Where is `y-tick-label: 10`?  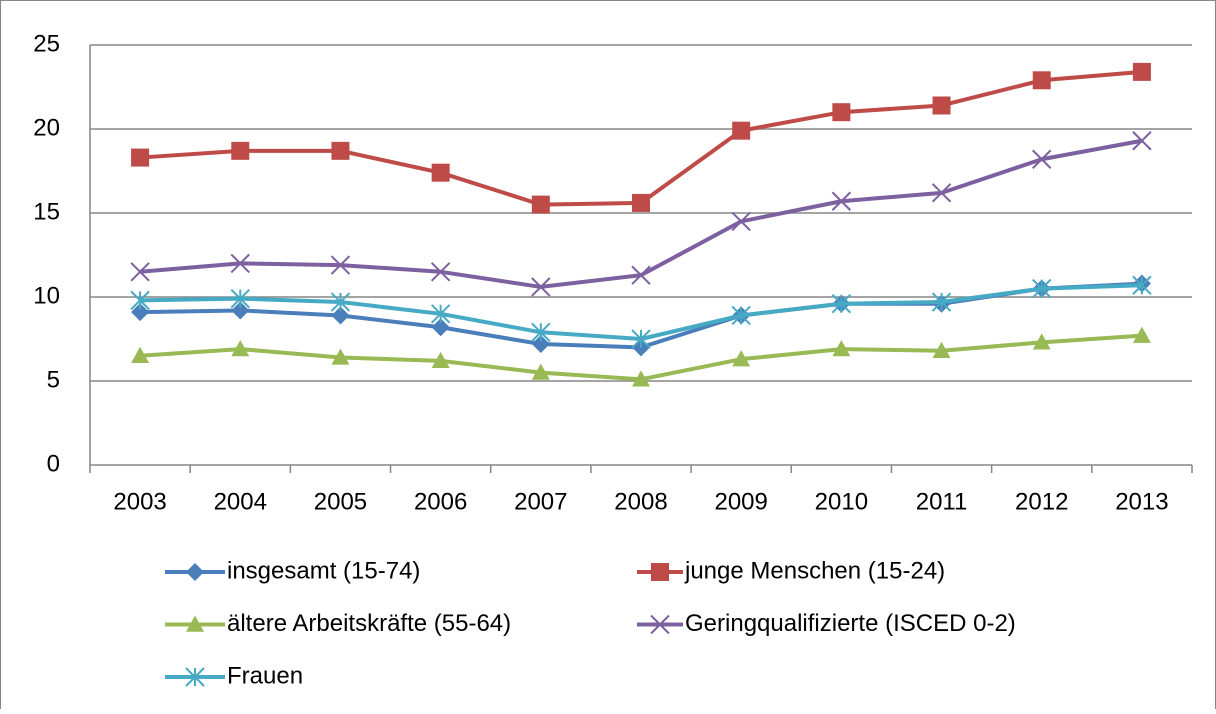
y-tick-label: 10 is located at coordinates (46, 295).